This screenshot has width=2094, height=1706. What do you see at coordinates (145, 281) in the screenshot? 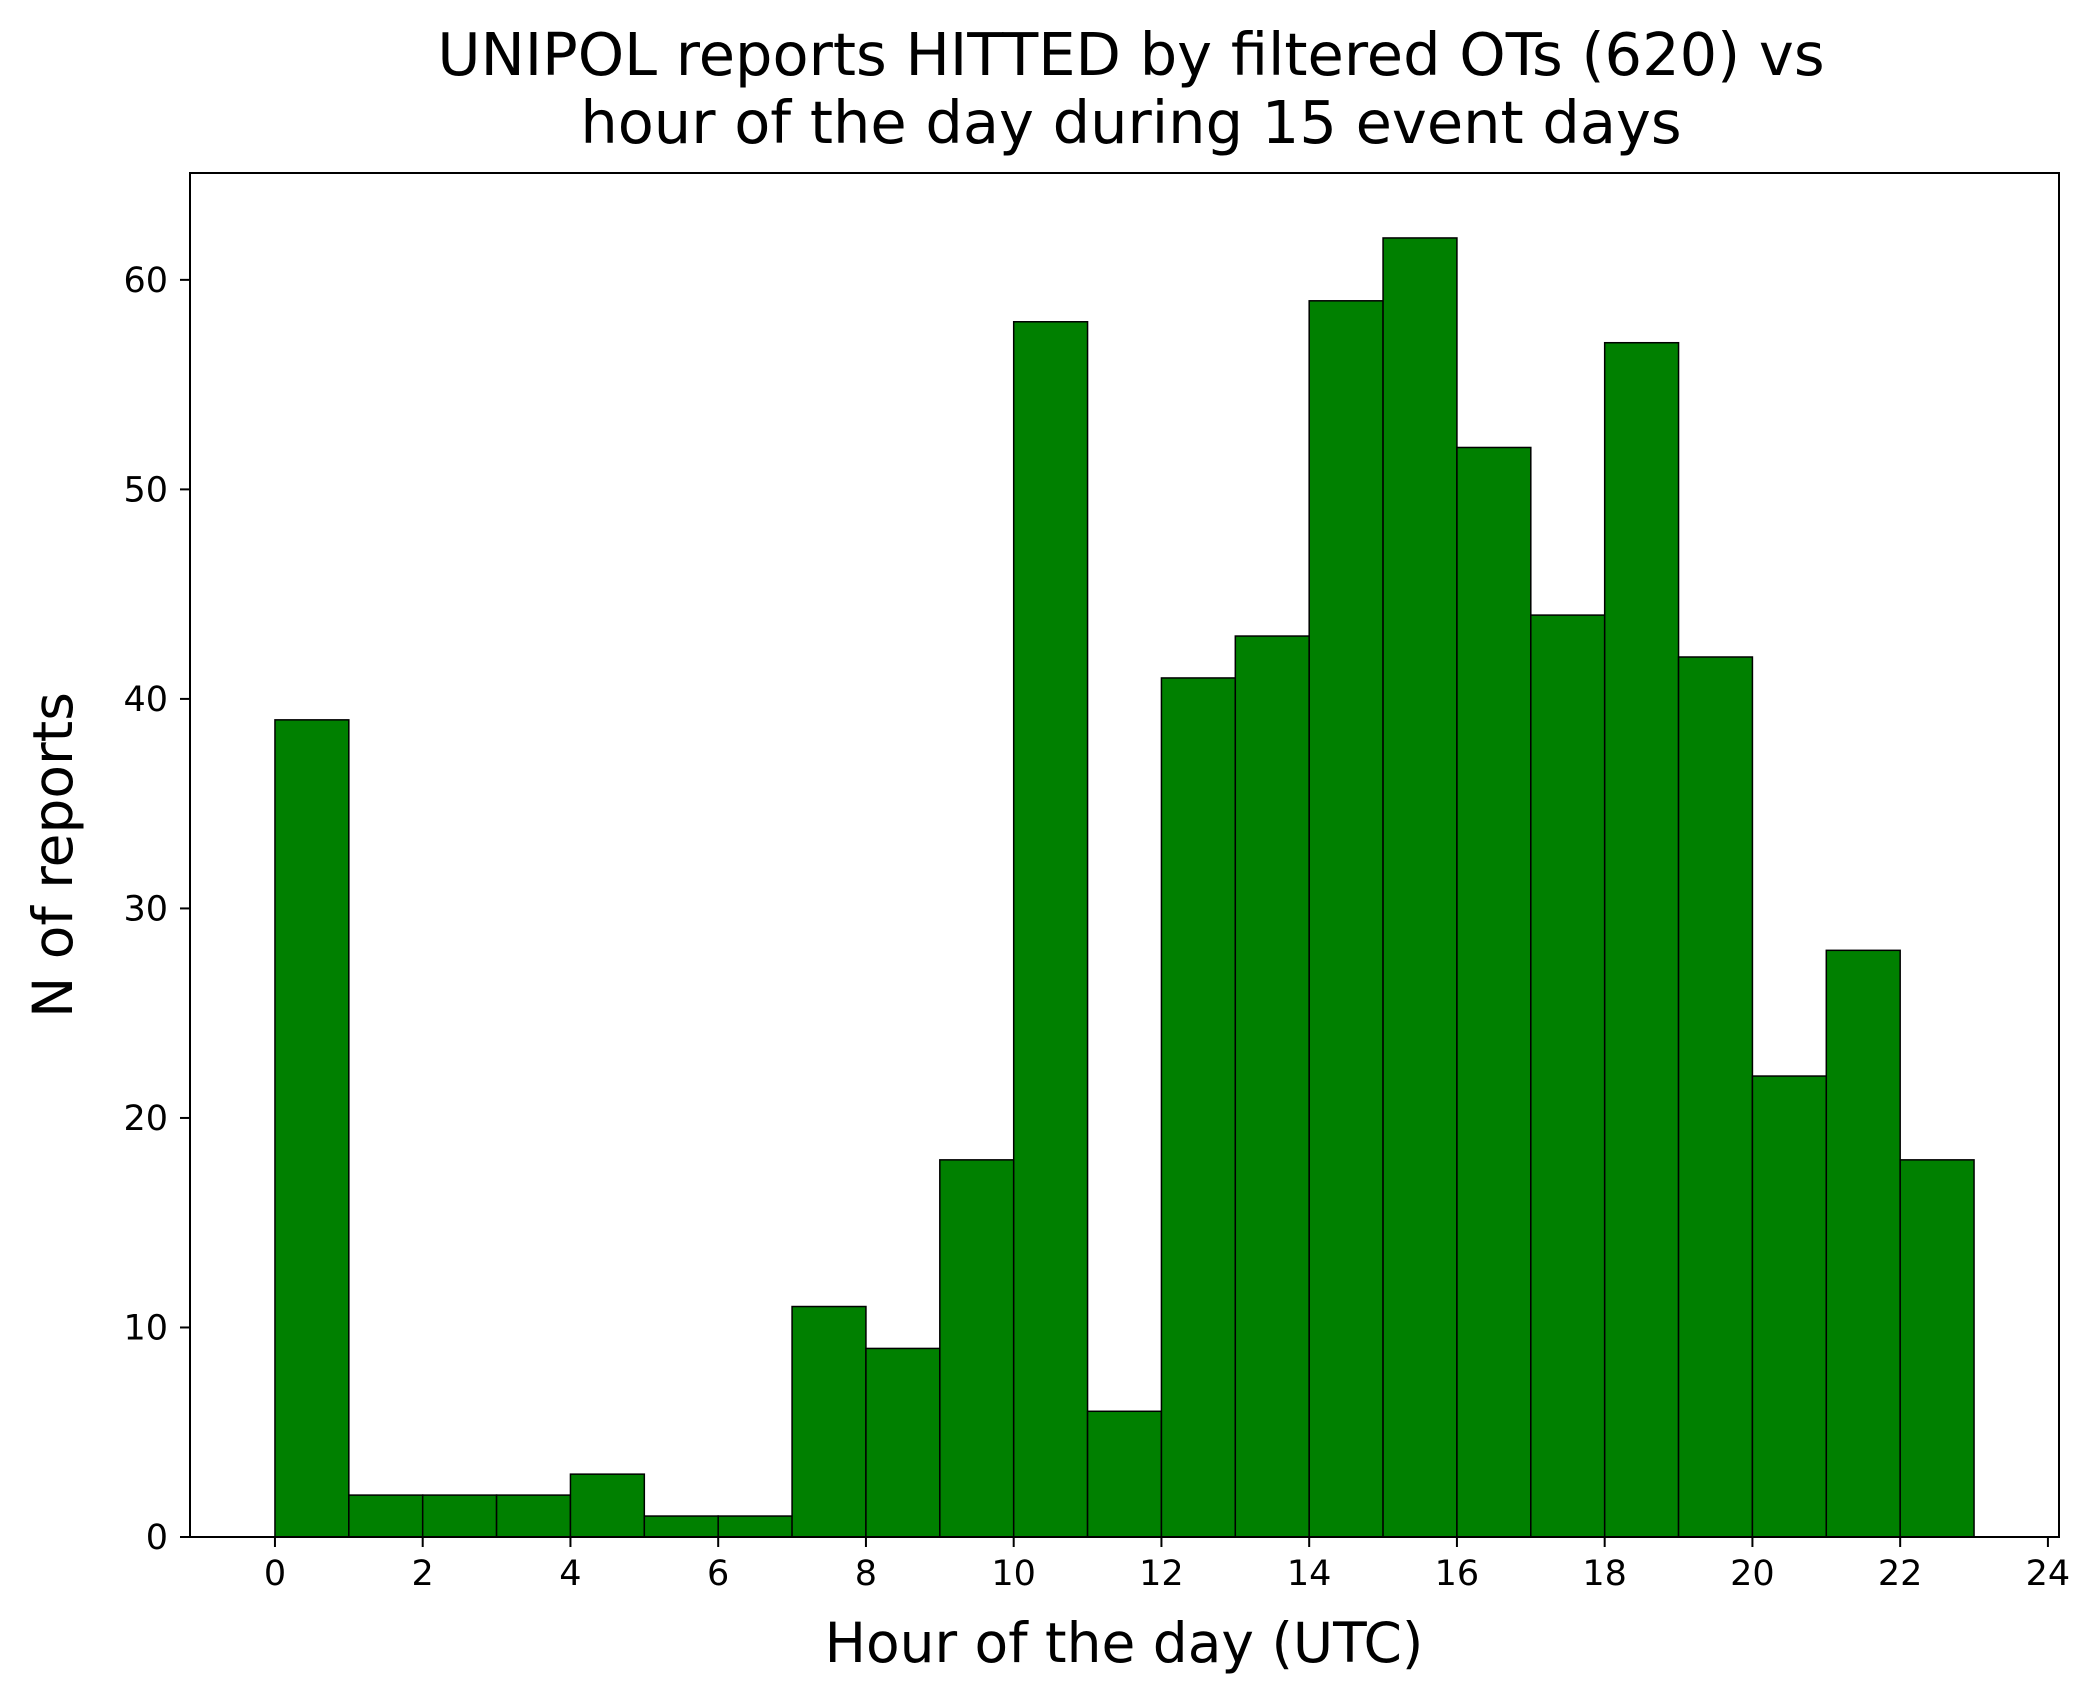
I see `y-tick-label: 60` at bounding box center [145, 281].